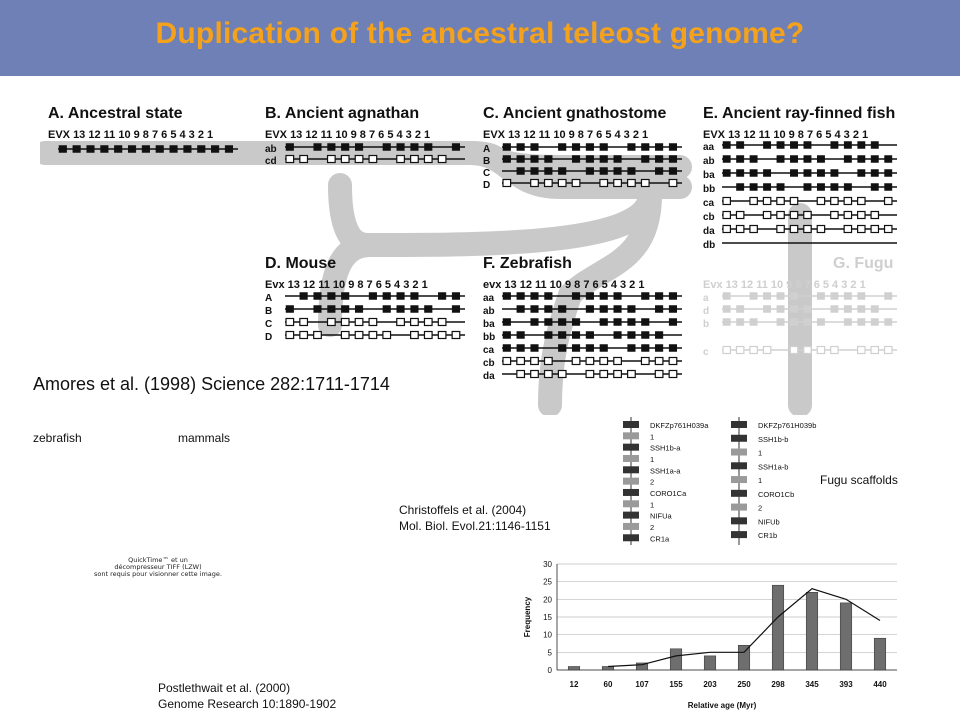 The image size is (960, 720). What do you see at coordinates (661, 516) in the screenshot?
I see `scaffold-label: NIFUa` at bounding box center [661, 516].